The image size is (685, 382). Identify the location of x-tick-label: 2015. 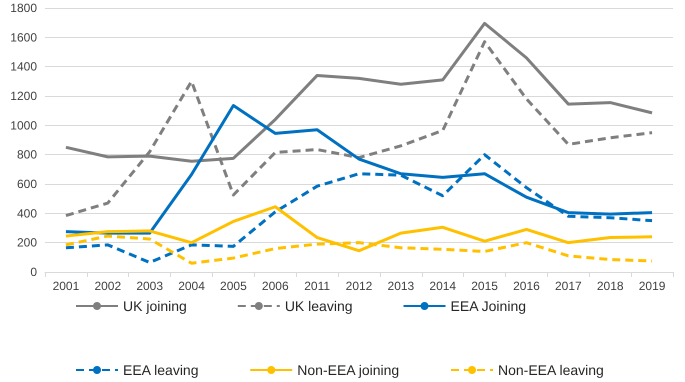
(484, 286).